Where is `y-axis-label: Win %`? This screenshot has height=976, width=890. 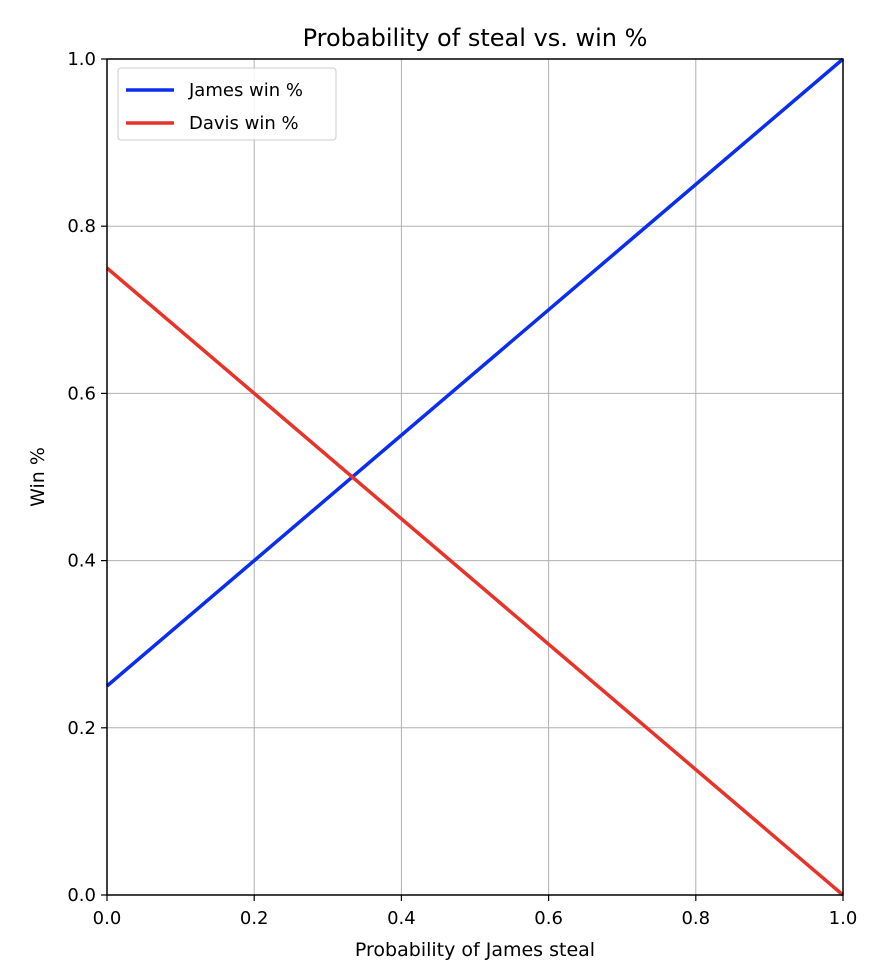 y-axis-label: Win % is located at coordinates (38, 477).